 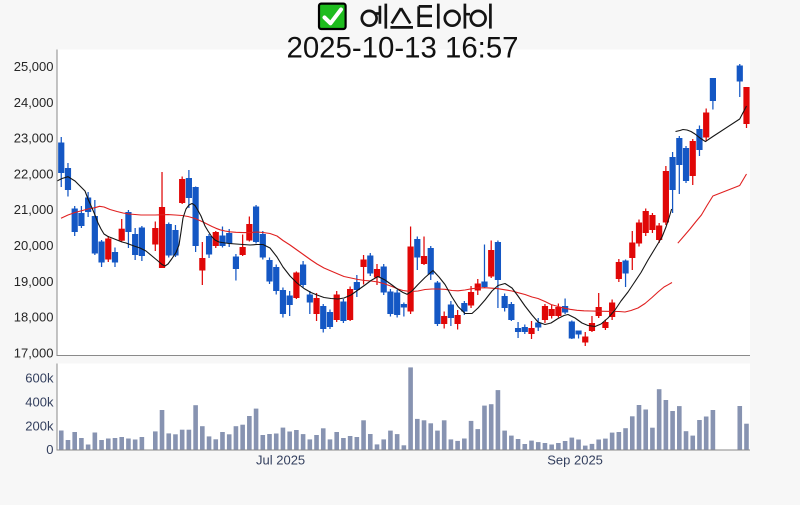 I want to click on svg-text: 21,000, so click(x=34, y=209).